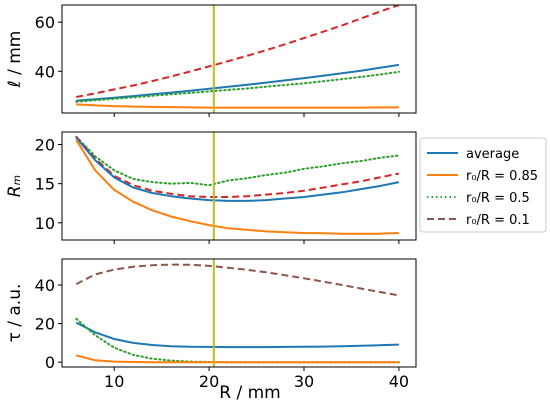  What do you see at coordinates (45, 22) in the screenshot?
I see `y-tick-label: 60` at bounding box center [45, 22].